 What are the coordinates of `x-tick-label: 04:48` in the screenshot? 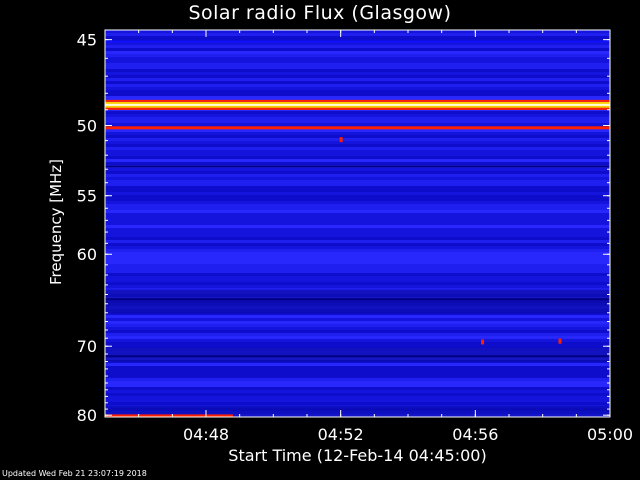 It's located at (206, 434).